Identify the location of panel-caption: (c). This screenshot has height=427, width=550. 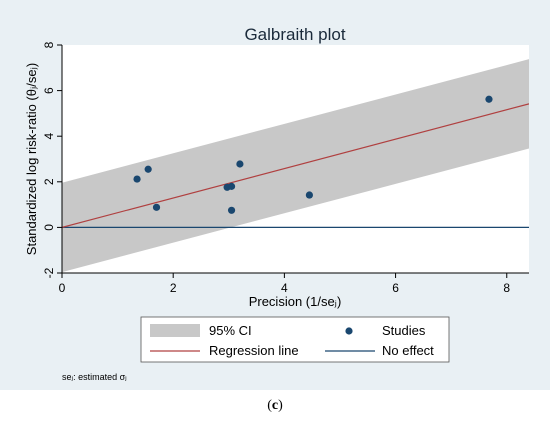
(275, 405).